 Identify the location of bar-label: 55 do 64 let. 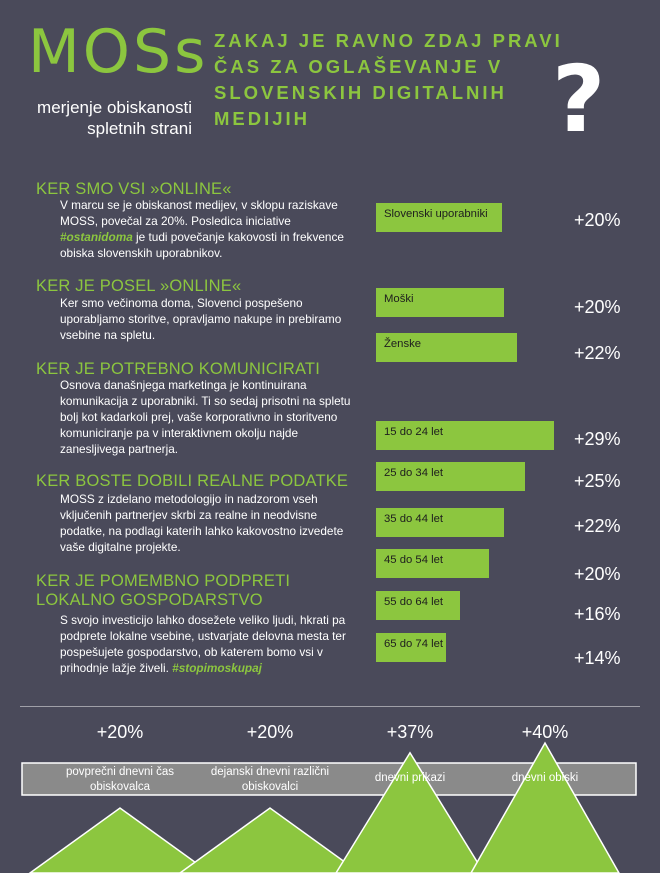
(414, 602).